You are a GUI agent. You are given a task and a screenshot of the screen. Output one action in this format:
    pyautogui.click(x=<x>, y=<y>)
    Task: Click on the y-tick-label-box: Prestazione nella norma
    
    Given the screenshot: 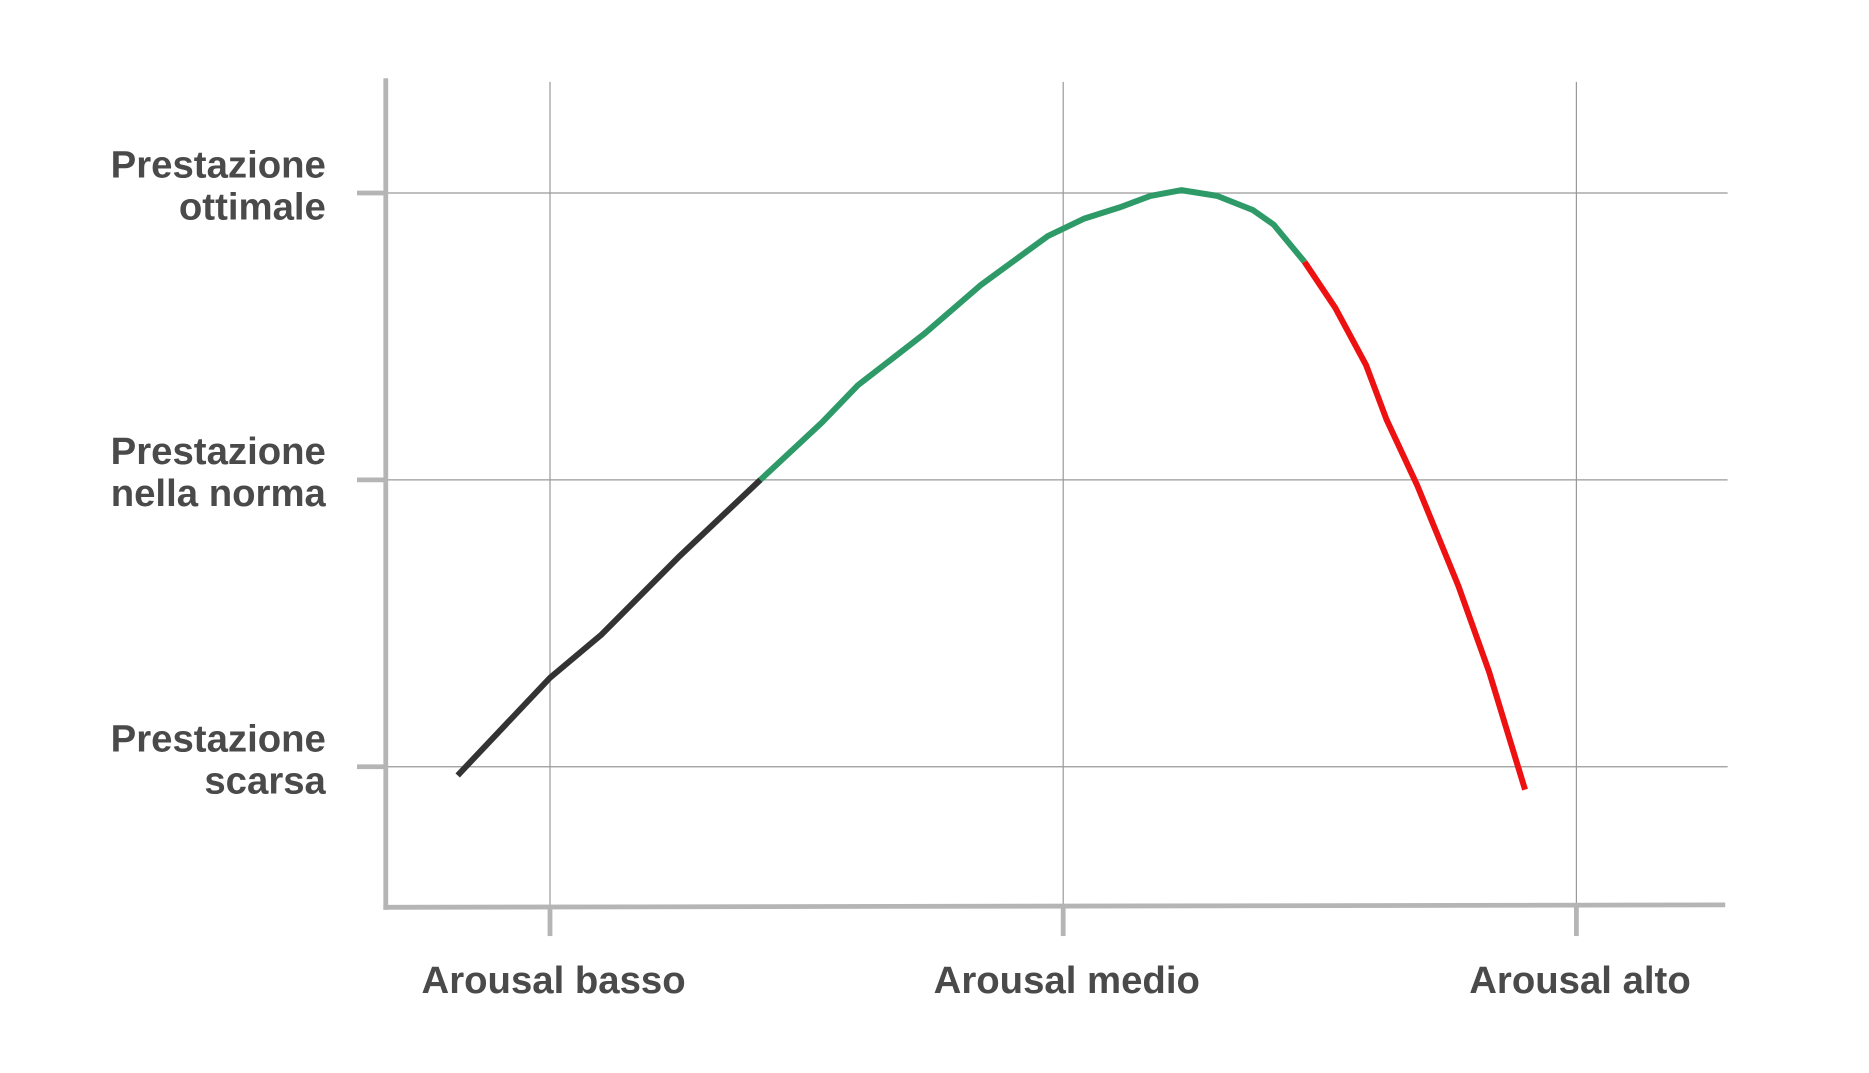 What is the action you would take?
    pyautogui.click(x=218, y=472)
    